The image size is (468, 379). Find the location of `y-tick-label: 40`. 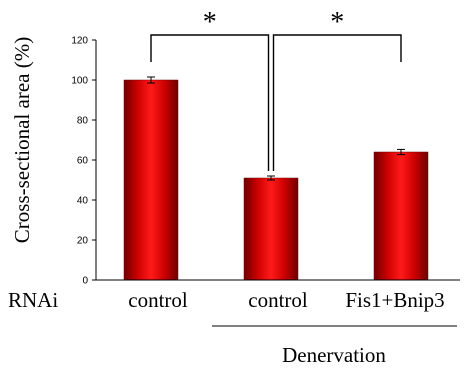

y-tick-label: 40 is located at coordinates (83, 201).